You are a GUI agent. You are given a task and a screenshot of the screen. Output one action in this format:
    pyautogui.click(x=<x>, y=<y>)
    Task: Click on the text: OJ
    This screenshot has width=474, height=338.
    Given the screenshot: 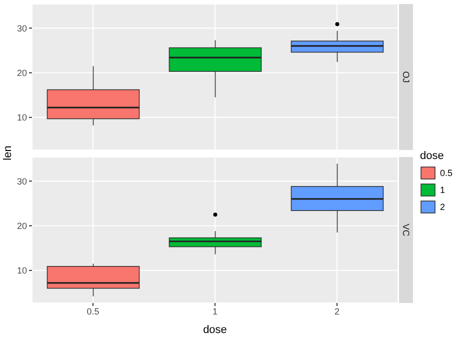 What is the action you would take?
    pyautogui.click(x=406, y=77)
    